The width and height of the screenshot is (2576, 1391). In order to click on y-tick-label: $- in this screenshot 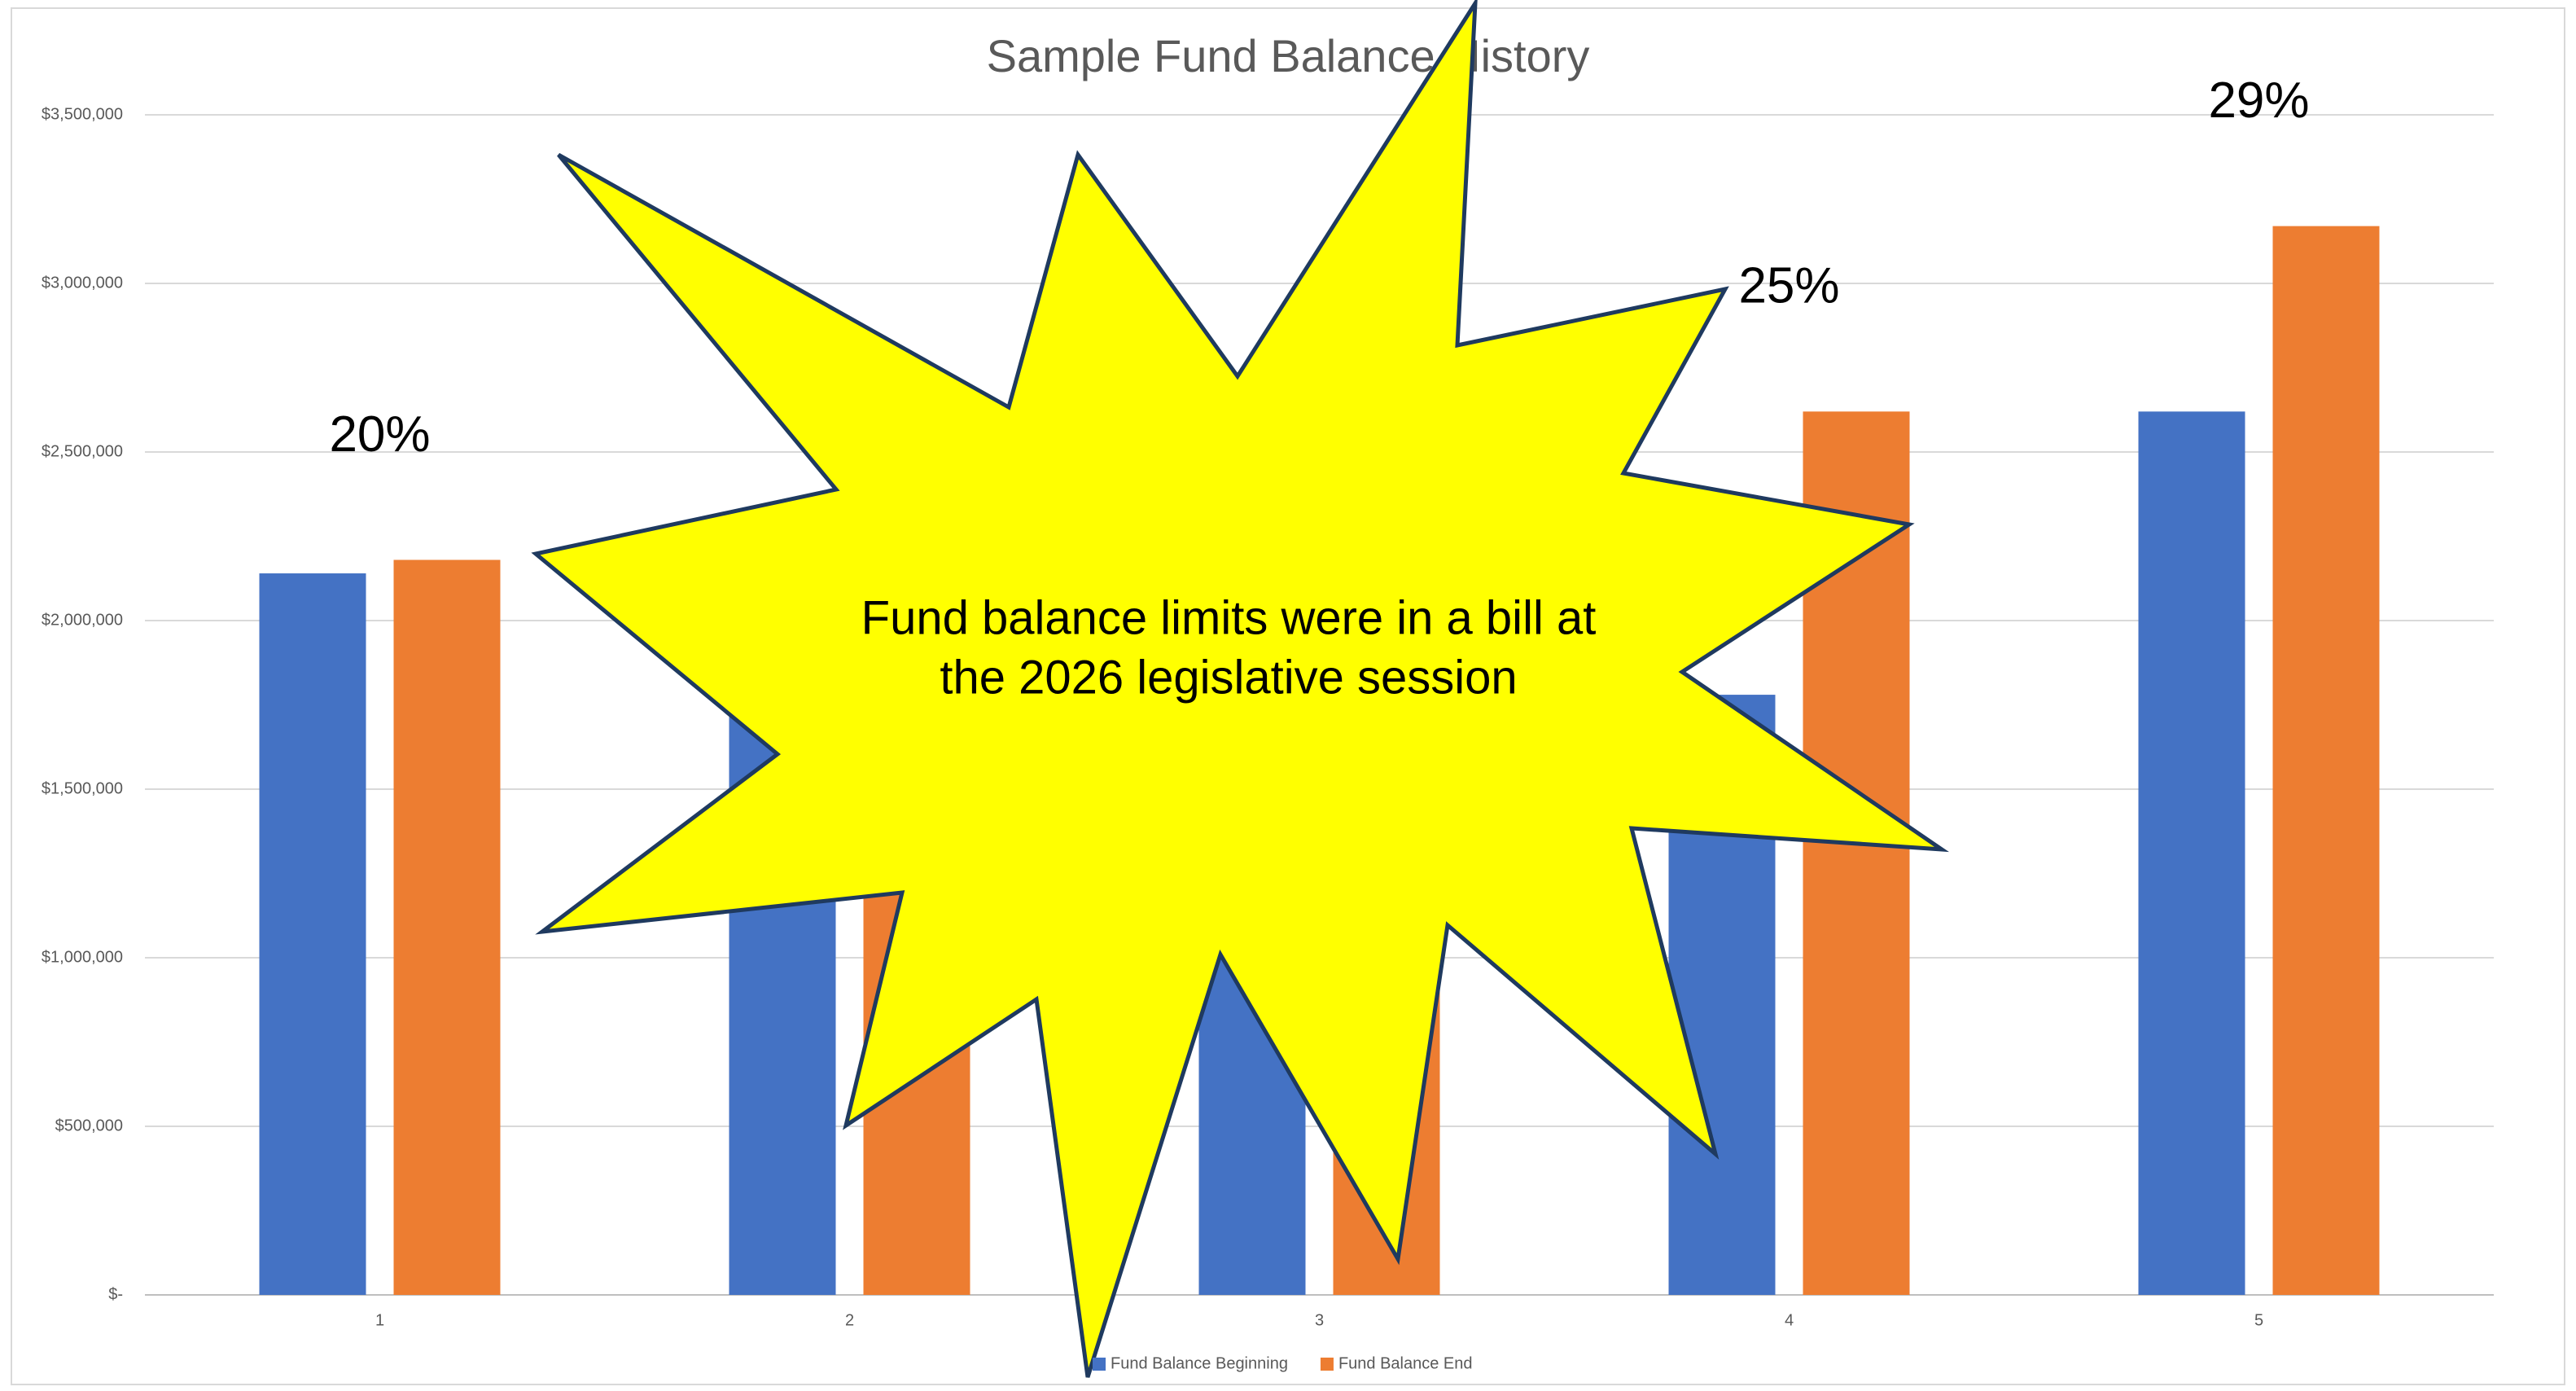, I will do `click(115, 1294)`.